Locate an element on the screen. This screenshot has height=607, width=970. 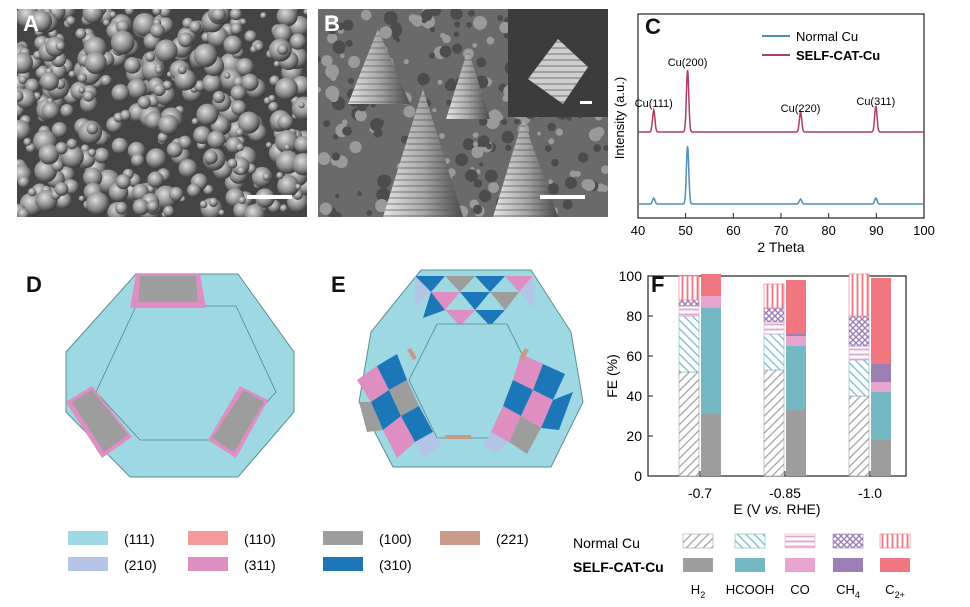
legend-swatch-normal-CH4 is located at coordinates (848, 541).